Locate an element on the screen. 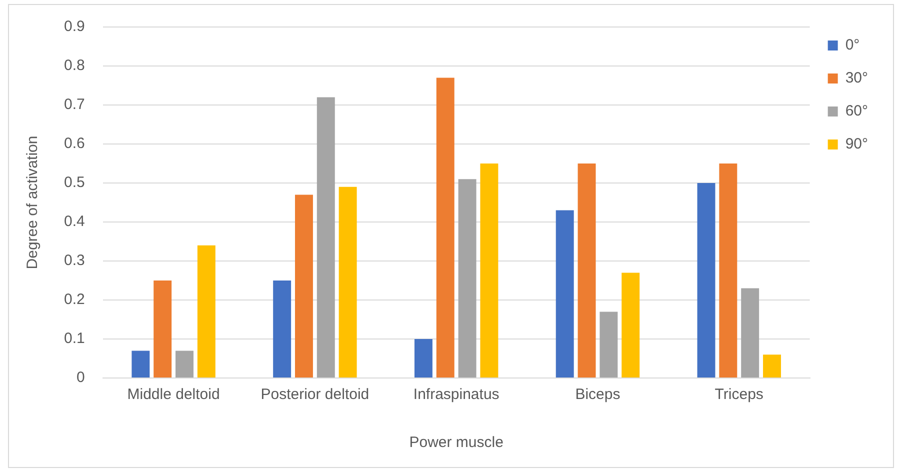 This screenshot has height=476, width=903. x-tick-label: Biceps is located at coordinates (597, 395).